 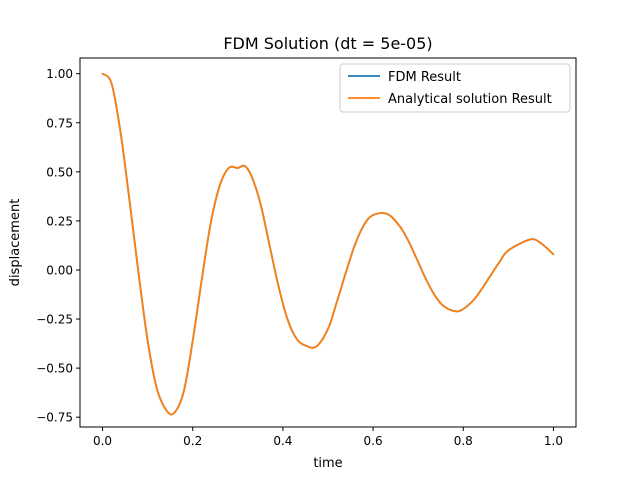 I want to click on x-tick-label: 0.2, so click(x=192, y=441).